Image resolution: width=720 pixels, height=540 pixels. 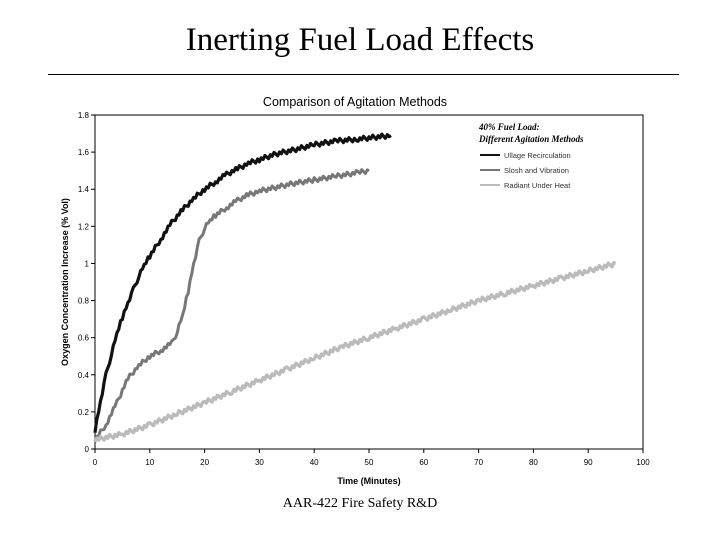 What do you see at coordinates (204, 462) in the screenshot?
I see `x-tick-label: 20` at bounding box center [204, 462].